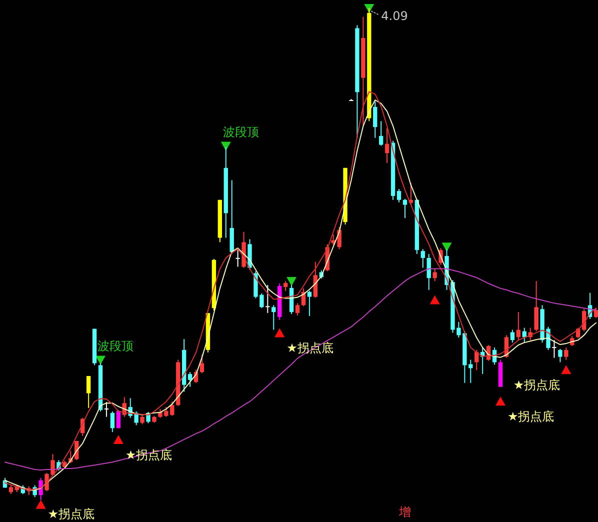 This screenshot has width=598, height=522. Describe the element at coordinates (394, 16) in the screenshot. I see `annotation: 4.09` at that location.